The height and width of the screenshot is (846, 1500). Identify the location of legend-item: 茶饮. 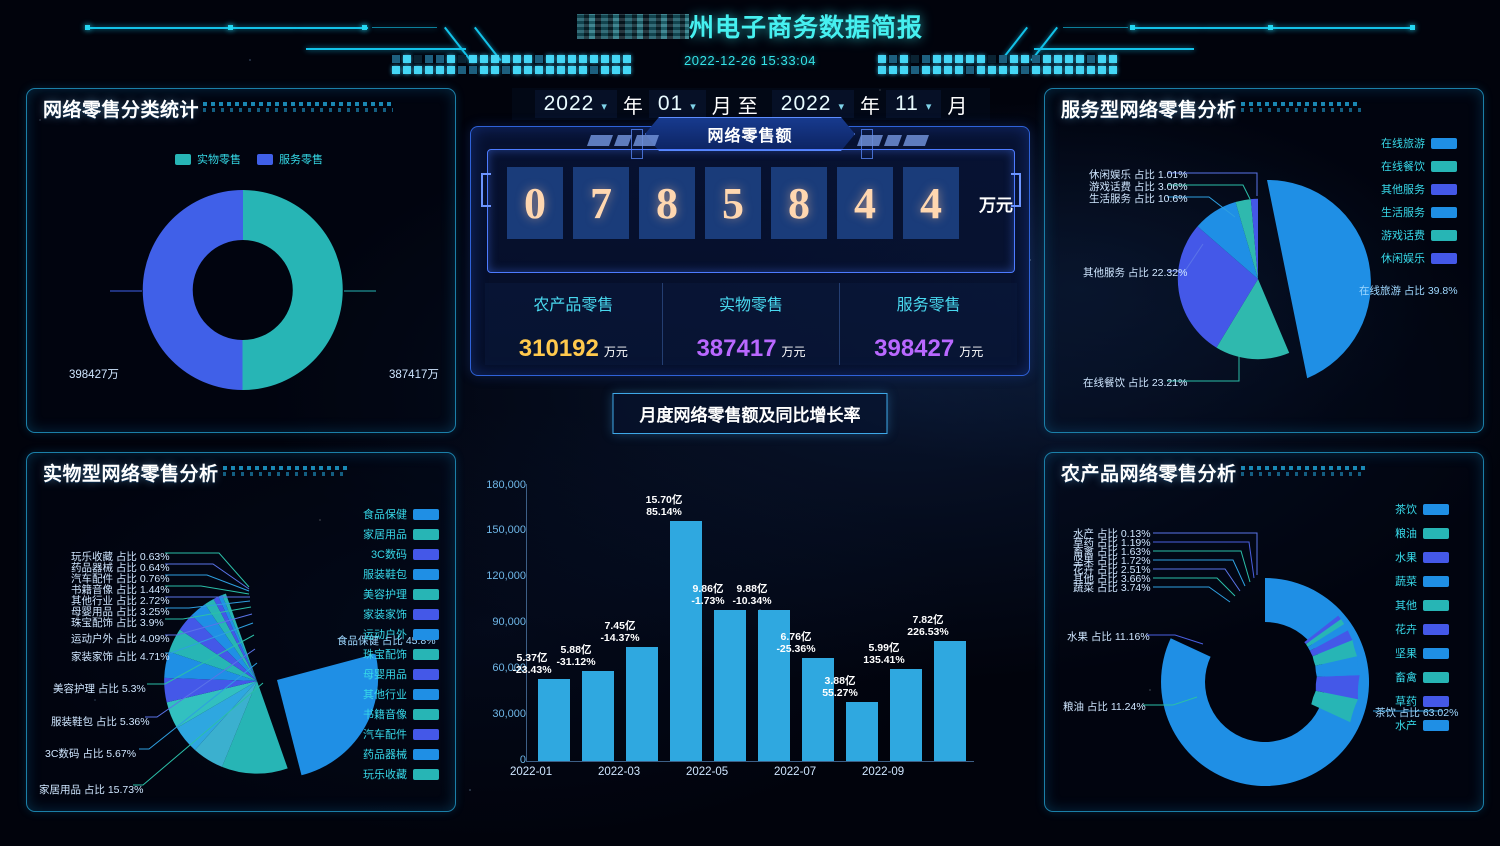
(1422, 509).